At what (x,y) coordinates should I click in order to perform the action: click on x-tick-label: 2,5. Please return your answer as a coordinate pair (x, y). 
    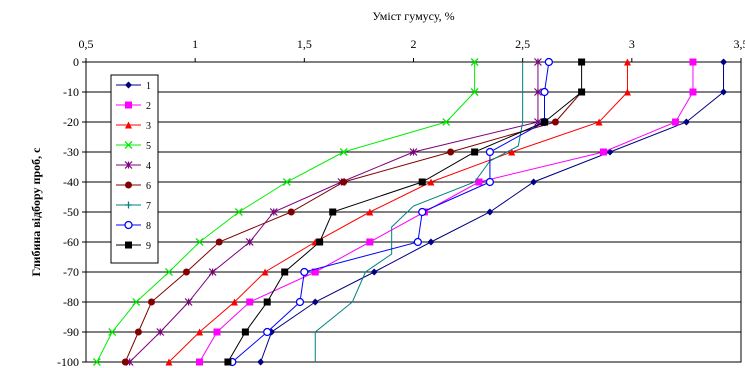
    Looking at the image, I should click on (522, 44).